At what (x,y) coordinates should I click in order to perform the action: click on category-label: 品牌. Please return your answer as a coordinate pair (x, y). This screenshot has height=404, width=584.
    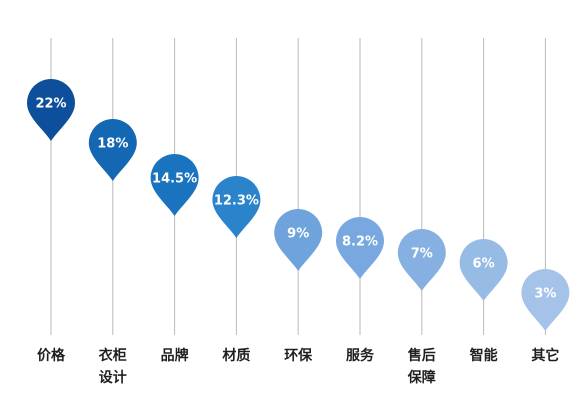
    Looking at the image, I should click on (175, 355).